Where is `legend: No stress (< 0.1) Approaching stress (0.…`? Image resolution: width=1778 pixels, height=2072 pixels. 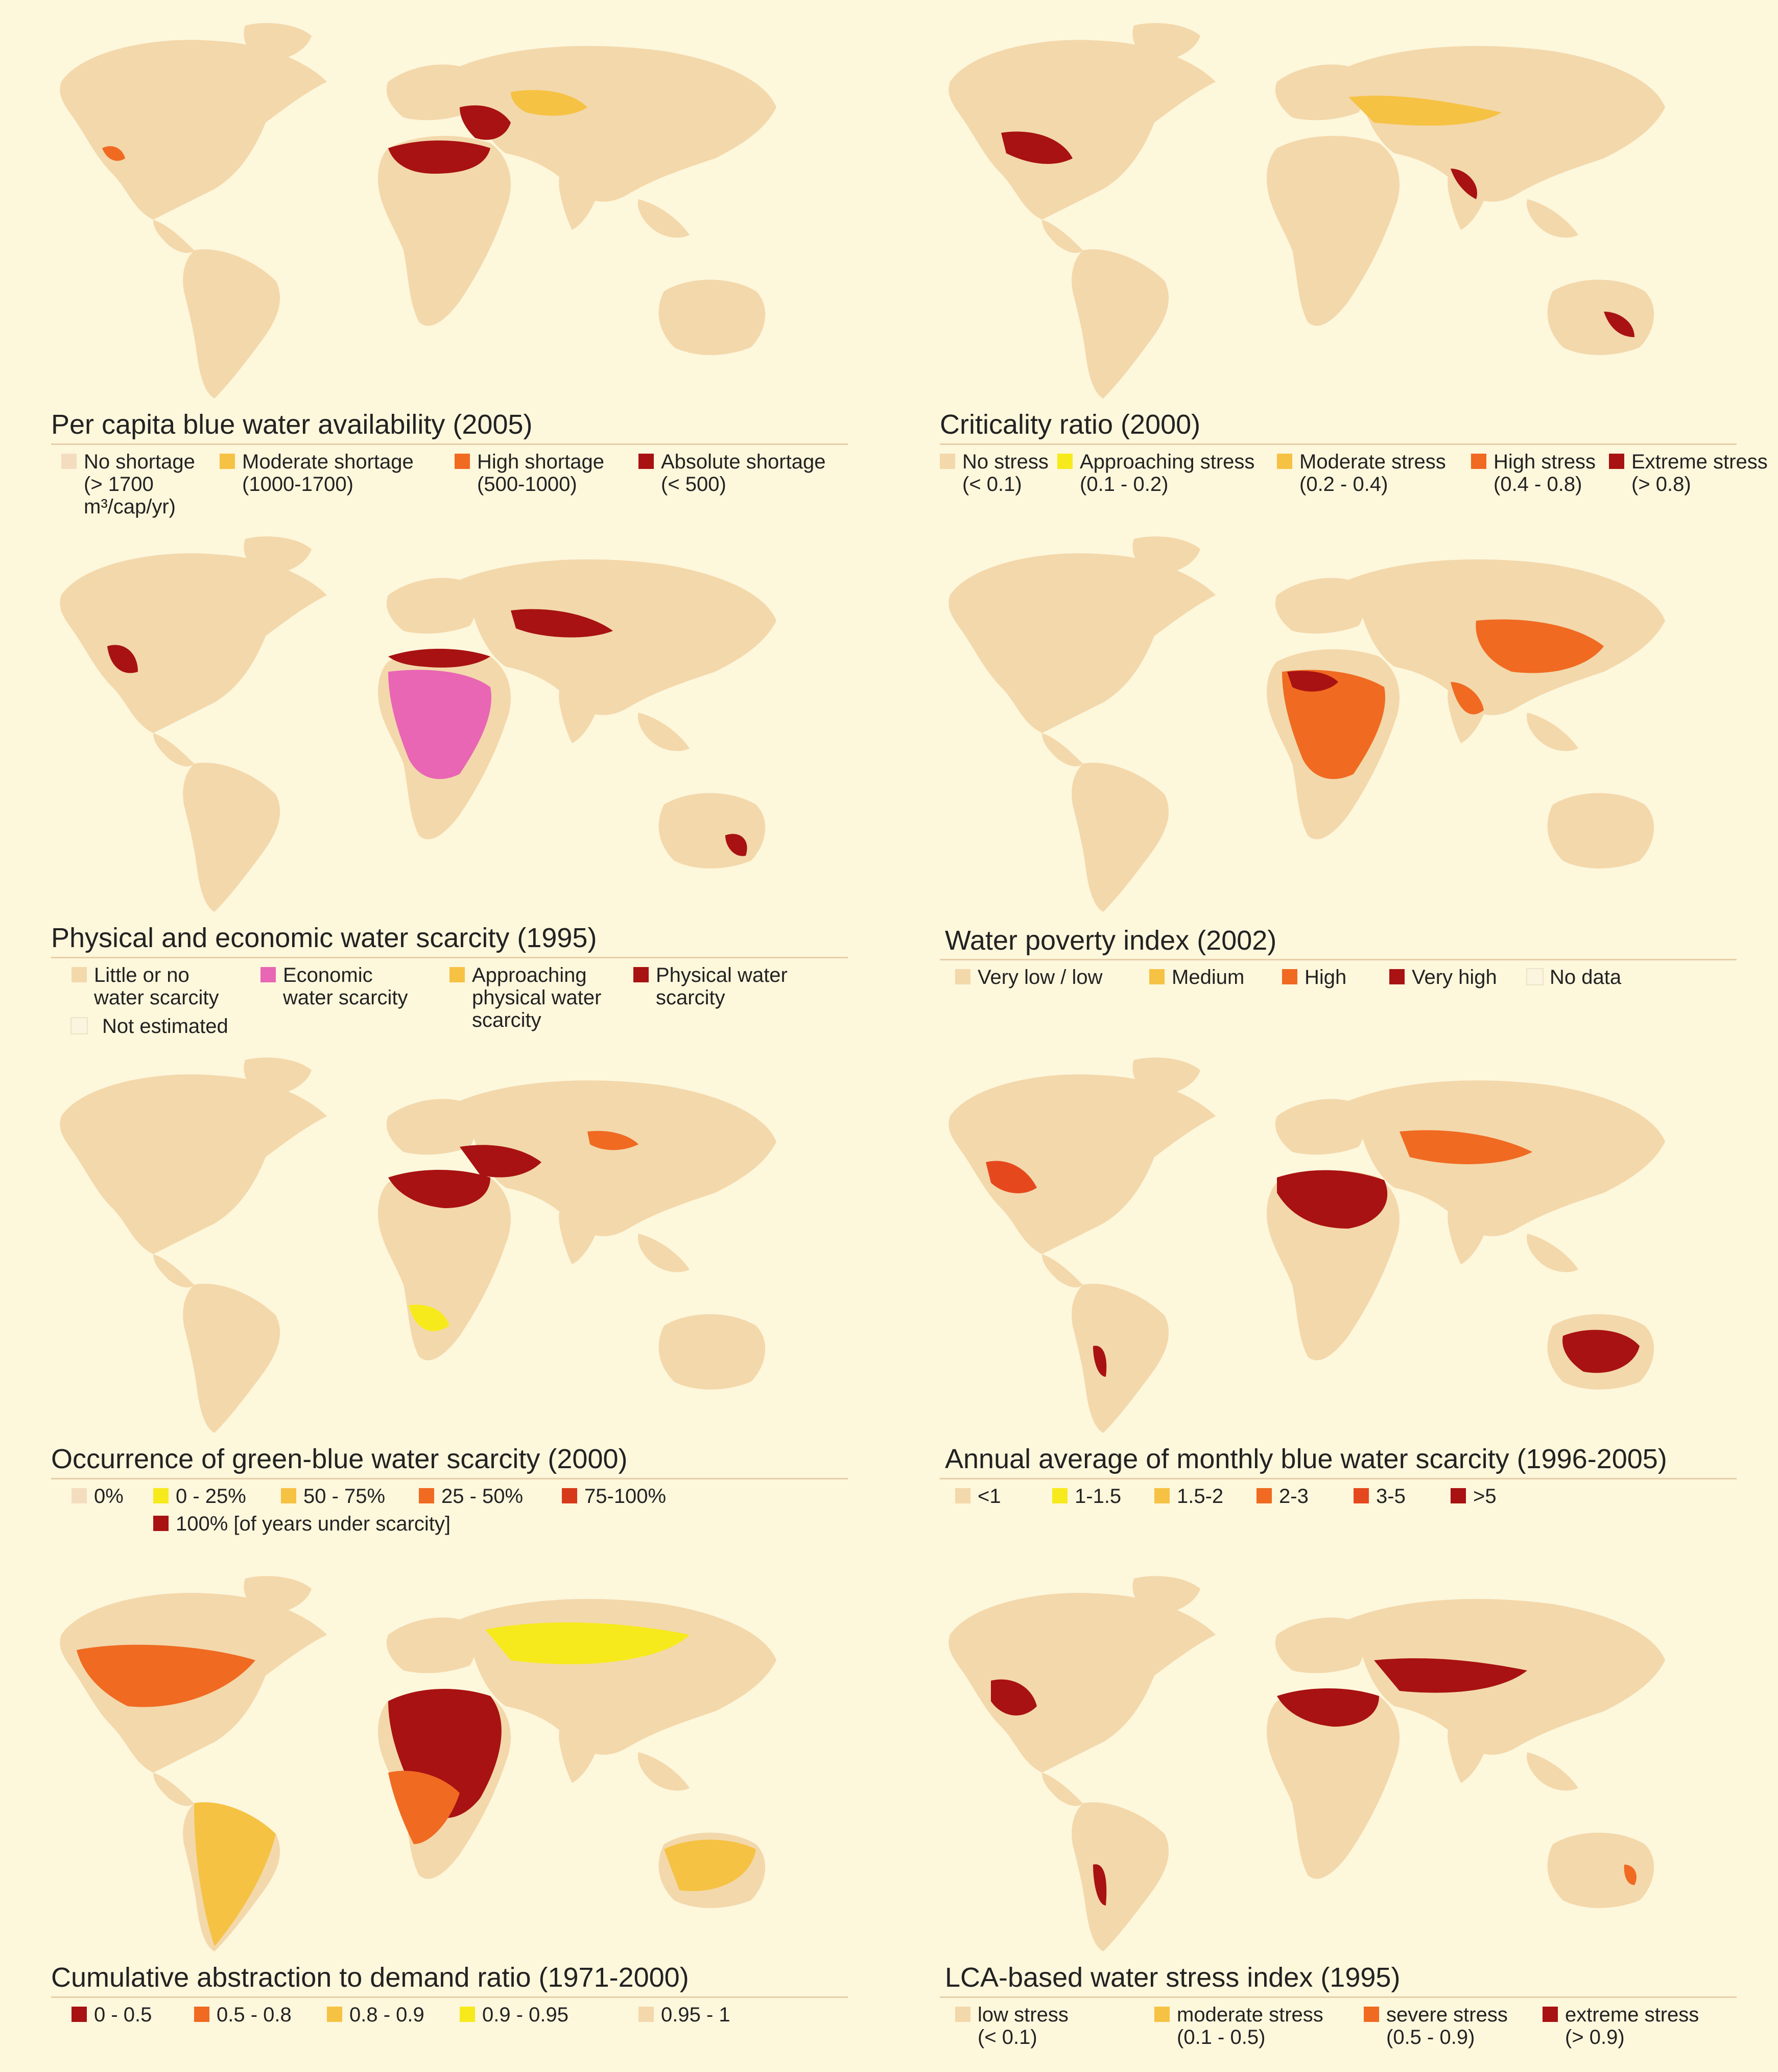
legend: No stress (< 0.1) Approaching stress (0.… is located at coordinates (1354, 484).